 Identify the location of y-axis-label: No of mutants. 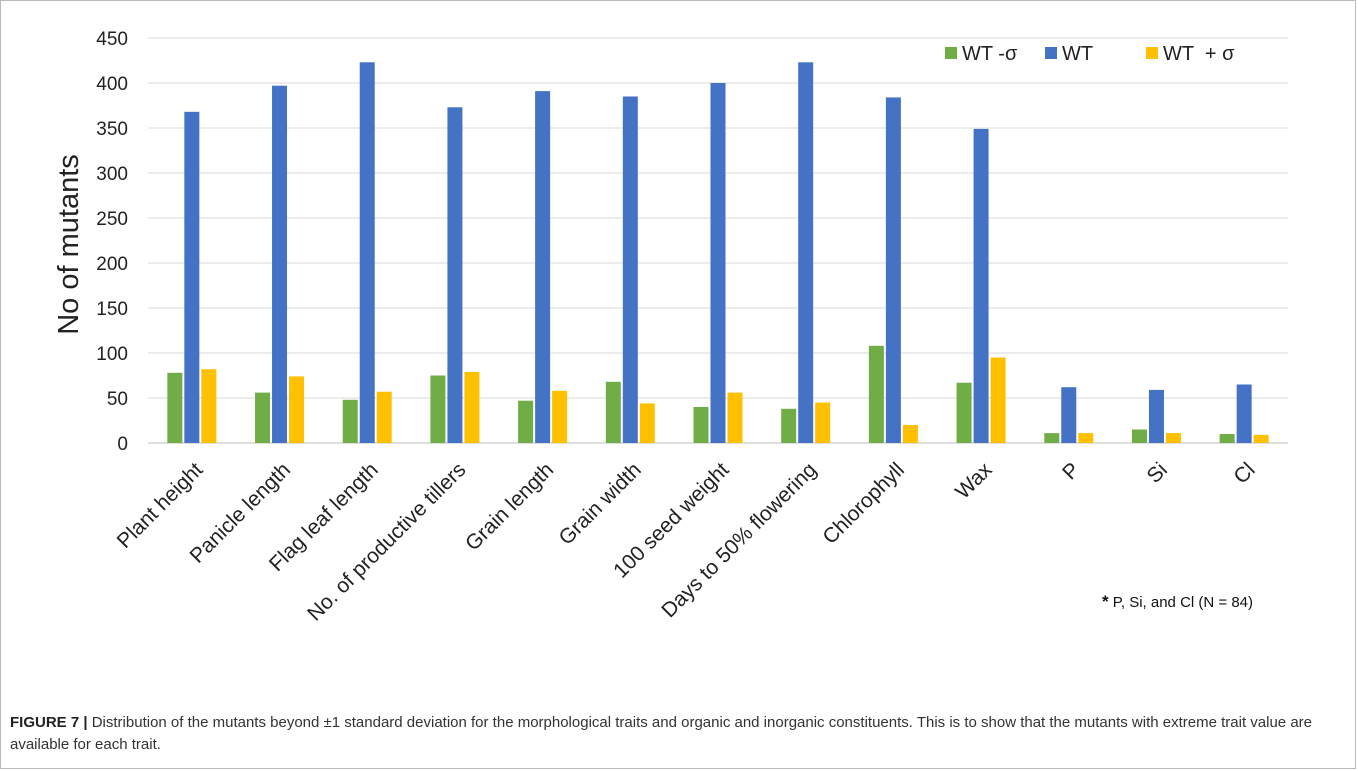
(69, 244).